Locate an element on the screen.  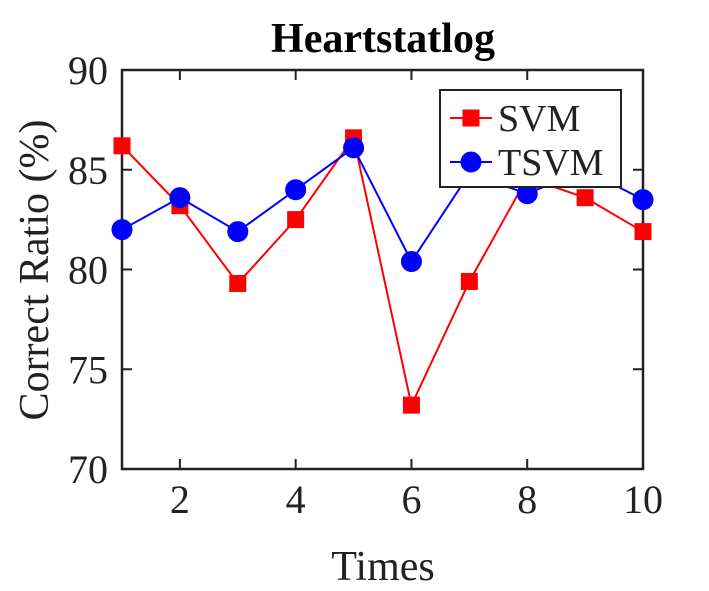
x-tick-label: 10 is located at coordinates (643, 499).